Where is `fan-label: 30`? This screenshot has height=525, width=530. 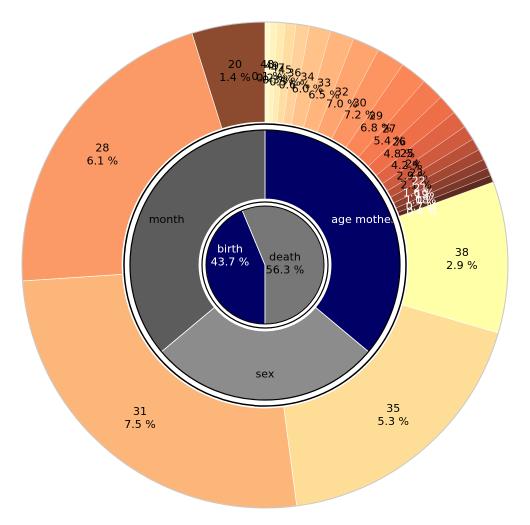
fan-label: 30 is located at coordinates (360, 102).